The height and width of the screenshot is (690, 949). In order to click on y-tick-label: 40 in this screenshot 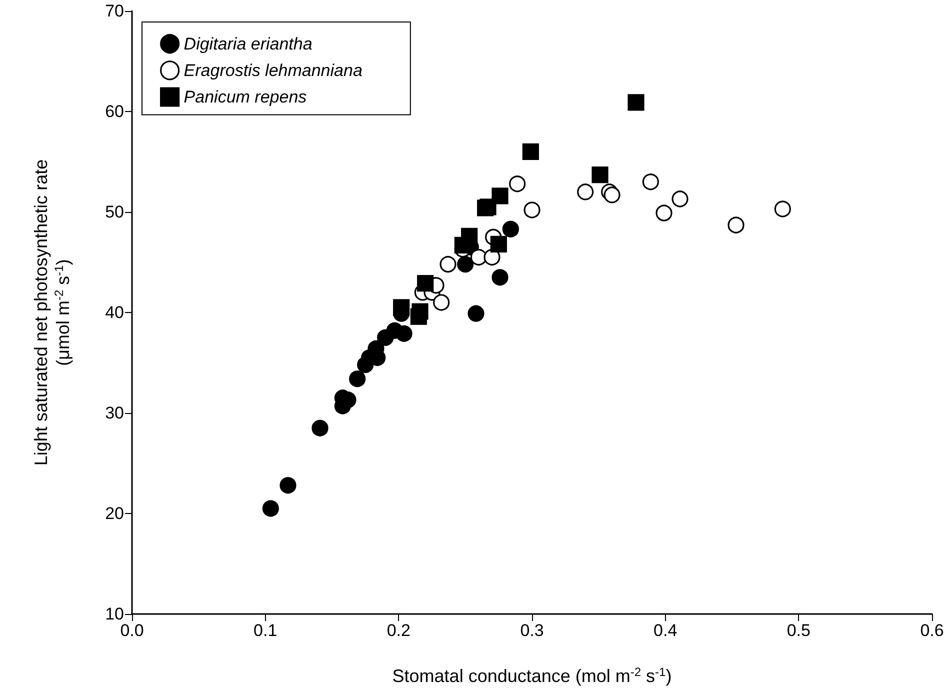, I will do `click(114, 312)`.